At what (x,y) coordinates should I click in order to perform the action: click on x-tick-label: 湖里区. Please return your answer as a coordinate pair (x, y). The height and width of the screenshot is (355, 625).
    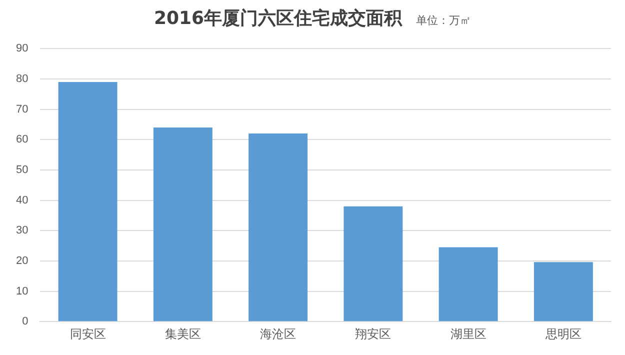
    Looking at the image, I should click on (468, 333).